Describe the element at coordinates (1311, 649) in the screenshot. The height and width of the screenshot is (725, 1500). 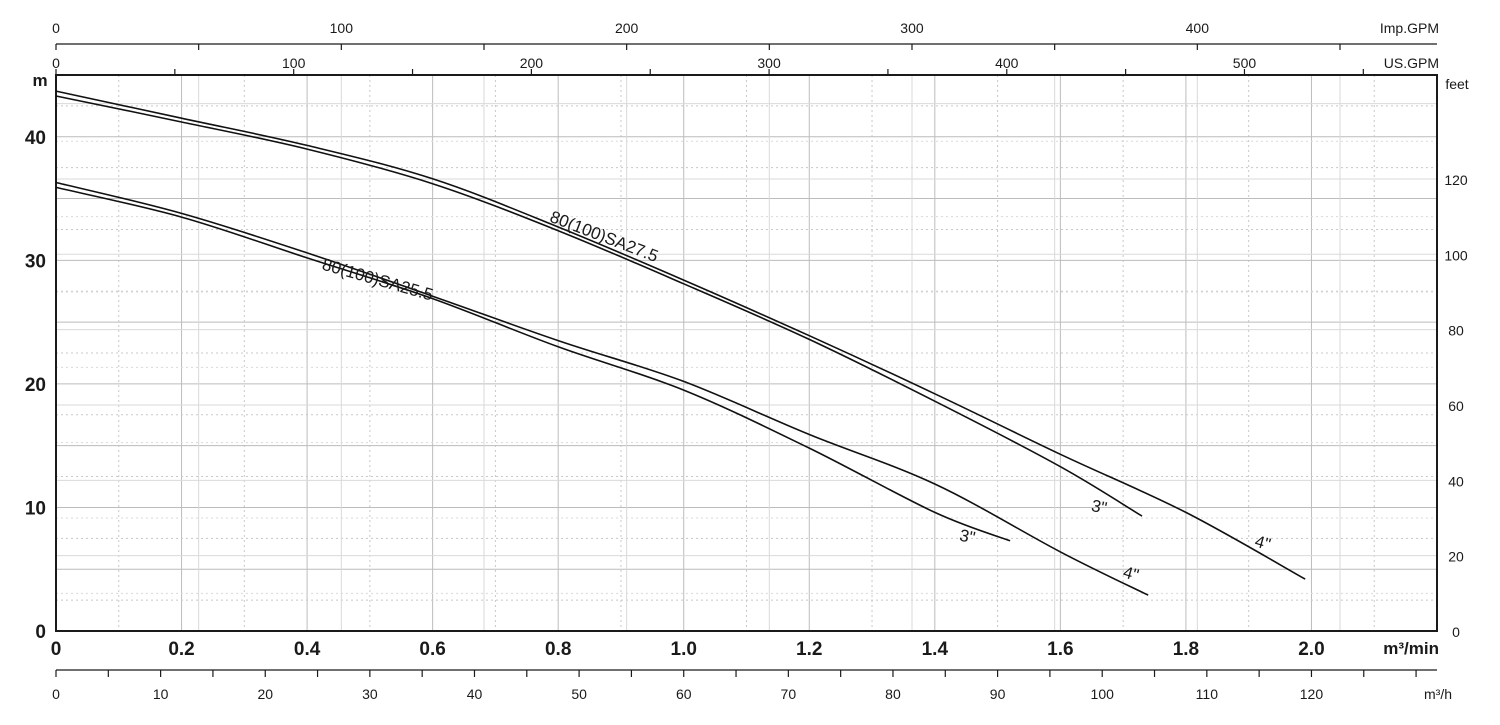
I see `m3min-tick-label: 2.0` at that location.